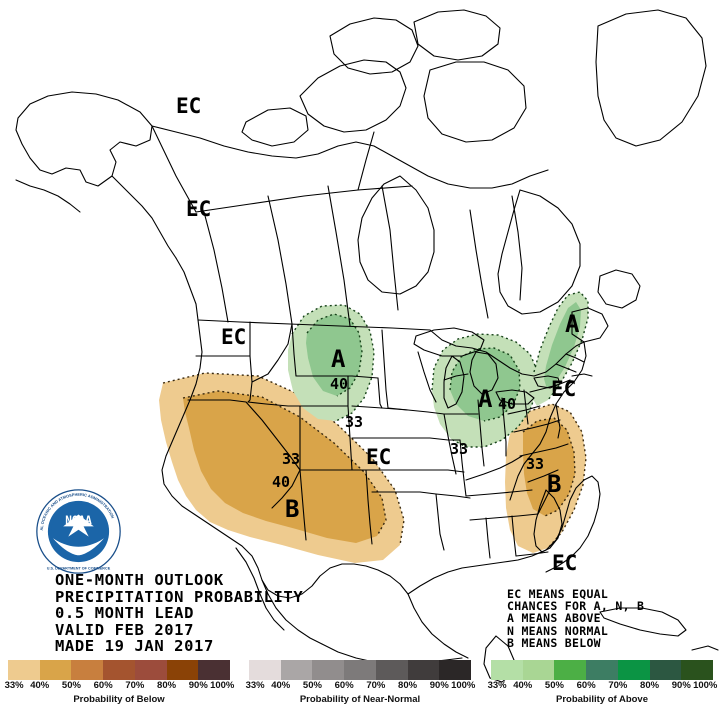 The height and width of the screenshot is (707, 719). Describe the element at coordinates (497, 685) in the screenshot. I see `colorbar-above-tick-0: 33%` at that location.